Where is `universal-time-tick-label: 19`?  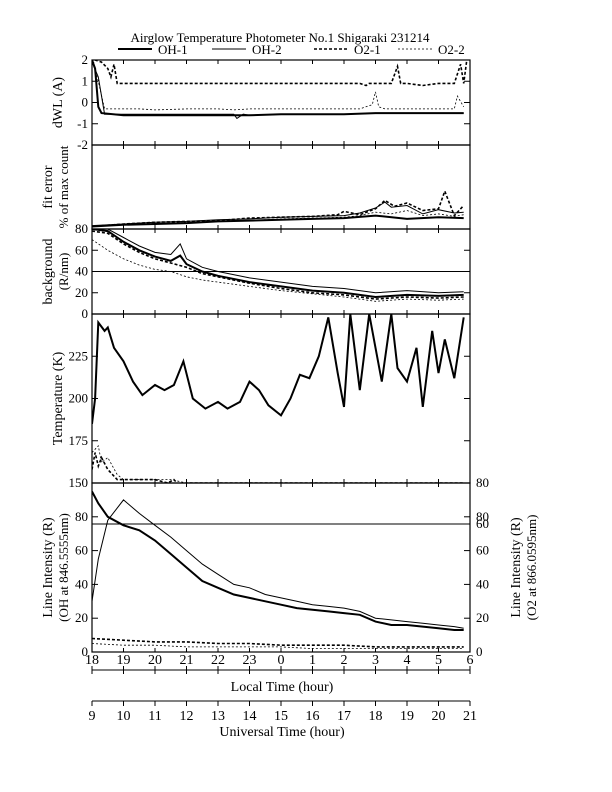 universal-time-tick-label: 19 is located at coordinates (407, 716).